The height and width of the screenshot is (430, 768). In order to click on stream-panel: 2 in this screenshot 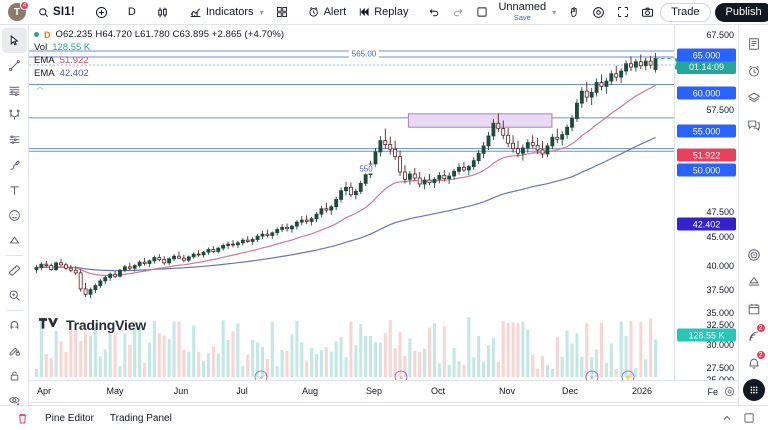, I will do `click(754, 335)`.